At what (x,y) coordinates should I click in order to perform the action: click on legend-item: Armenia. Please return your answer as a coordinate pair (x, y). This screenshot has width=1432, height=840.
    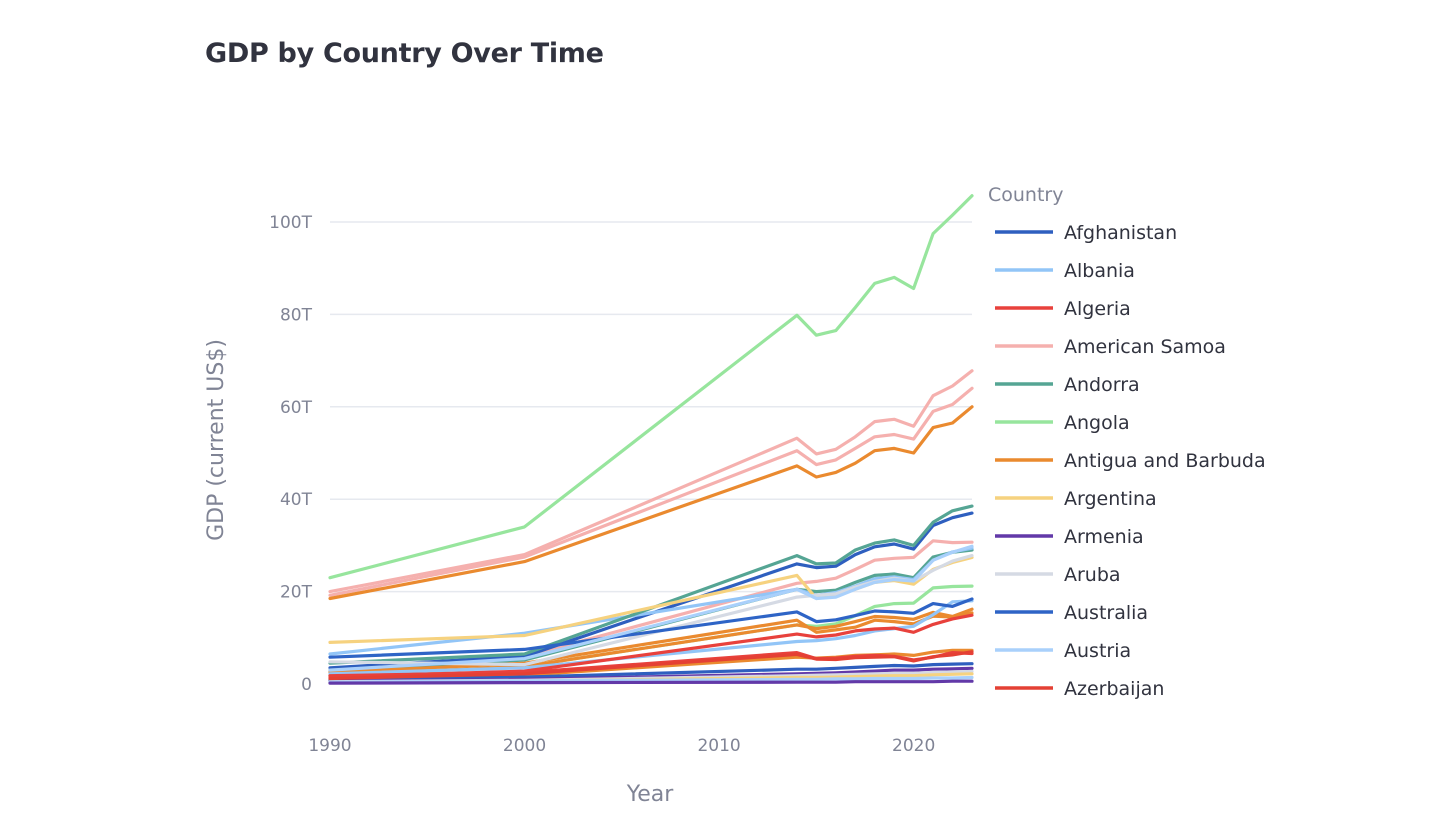
    Looking at the image, I should click on (1069, 537).